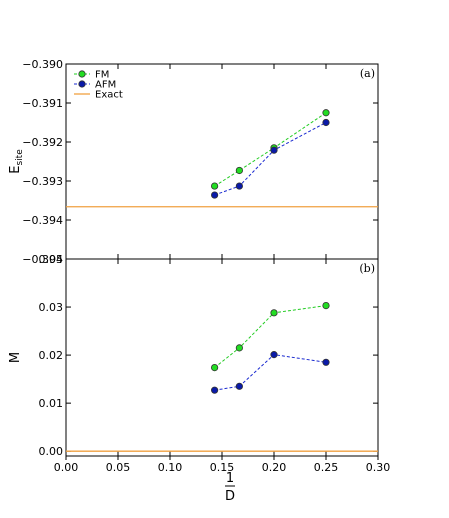 This screenshot has height=518, width=449. I want to click on y-tick-label: 0.03, so click(51, 307).